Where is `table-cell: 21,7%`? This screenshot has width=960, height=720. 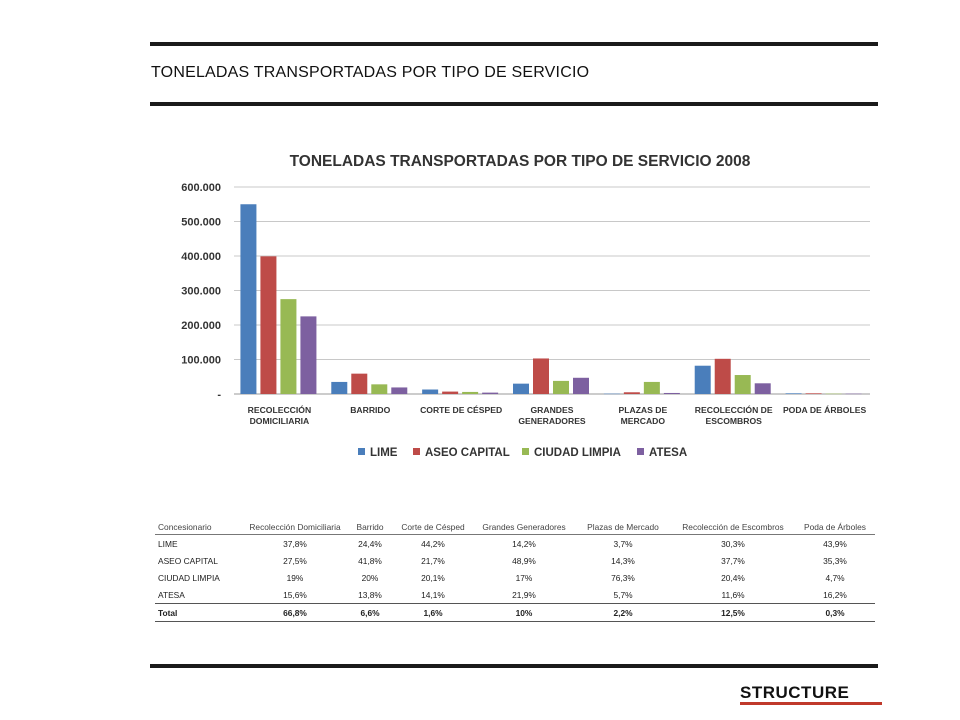
table-cell: 21,7% is located at coordinates (433, 560).